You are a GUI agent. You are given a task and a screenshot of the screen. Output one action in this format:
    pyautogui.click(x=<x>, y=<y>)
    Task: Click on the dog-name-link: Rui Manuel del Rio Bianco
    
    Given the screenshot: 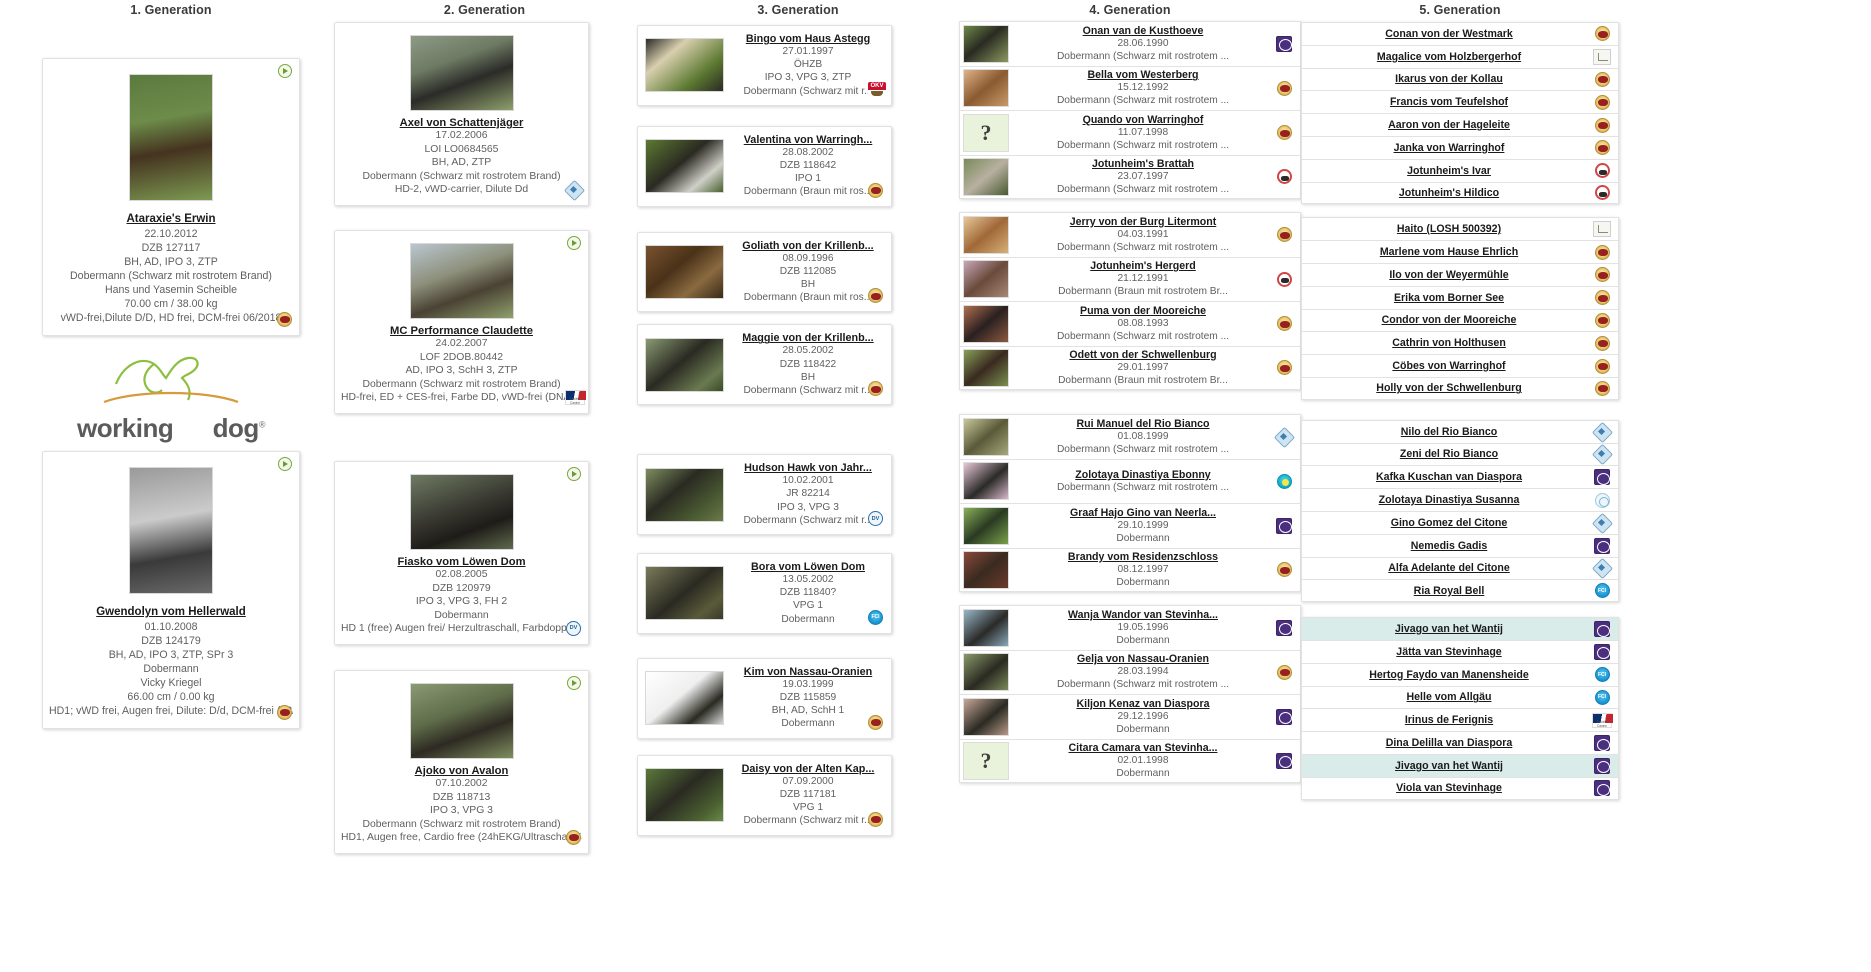 What is the action you would take?
    pyautogui.click(x=1143, y=423)
    